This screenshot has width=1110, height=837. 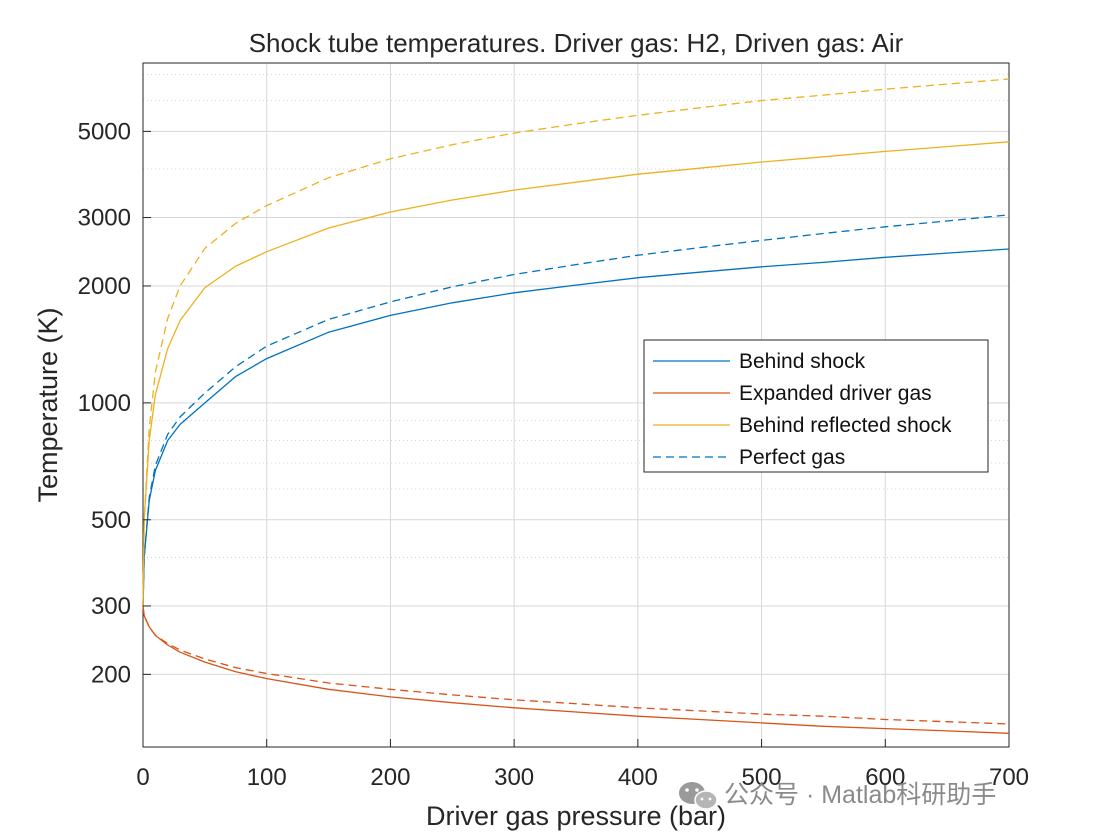 What do you see at coordinates (111, 674) in the screenshot?
I see `y-tick-label: 200` at bounding box center [111, 674].